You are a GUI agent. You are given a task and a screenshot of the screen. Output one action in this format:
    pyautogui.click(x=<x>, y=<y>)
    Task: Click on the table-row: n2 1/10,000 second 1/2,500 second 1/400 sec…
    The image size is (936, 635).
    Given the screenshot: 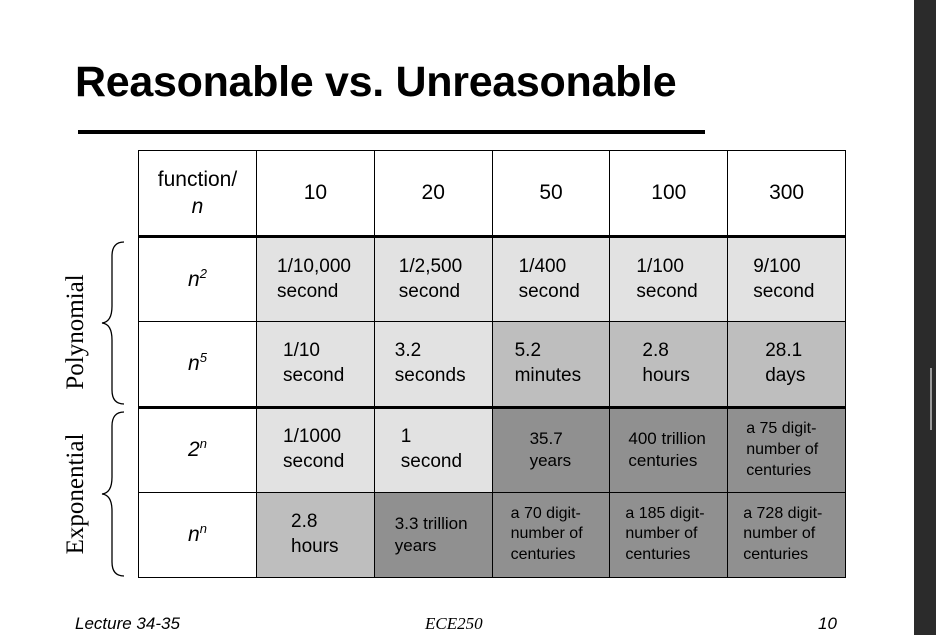 What is the action you would take?
    pyautogui.click(x=492, y=279)
    